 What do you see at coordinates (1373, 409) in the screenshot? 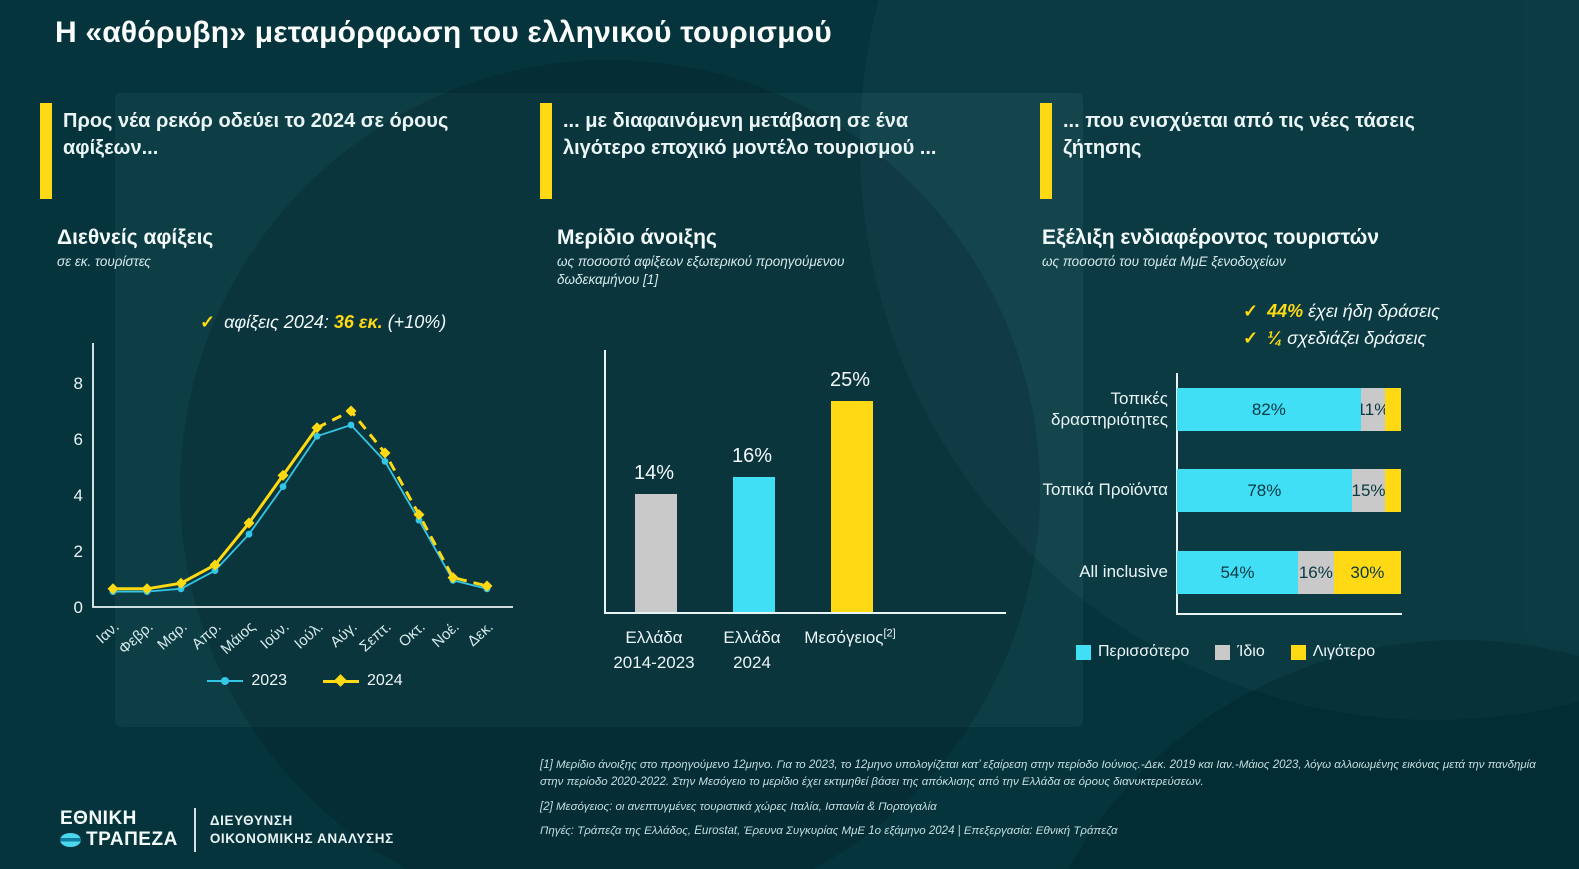
I see `stacked-segment-Ίδιο: 11%` at bounding box center [1373, 409].